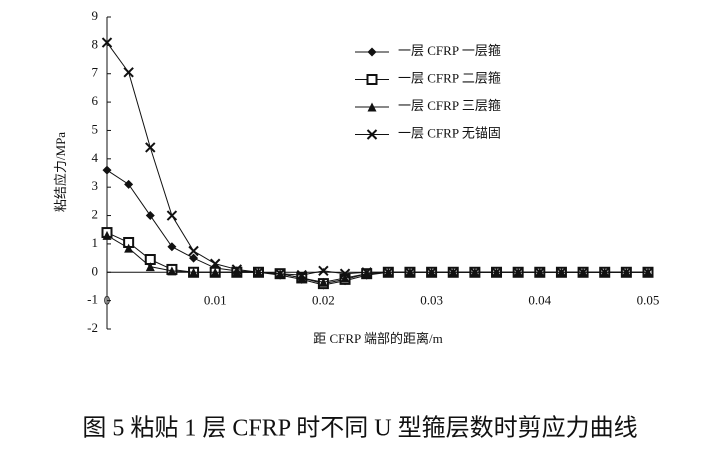 The height and width of the screenshot is (456, 720). Describe the element at coordinates (215, 299) in the screenshot. I see `x-tick-label: 0.01` at that location.